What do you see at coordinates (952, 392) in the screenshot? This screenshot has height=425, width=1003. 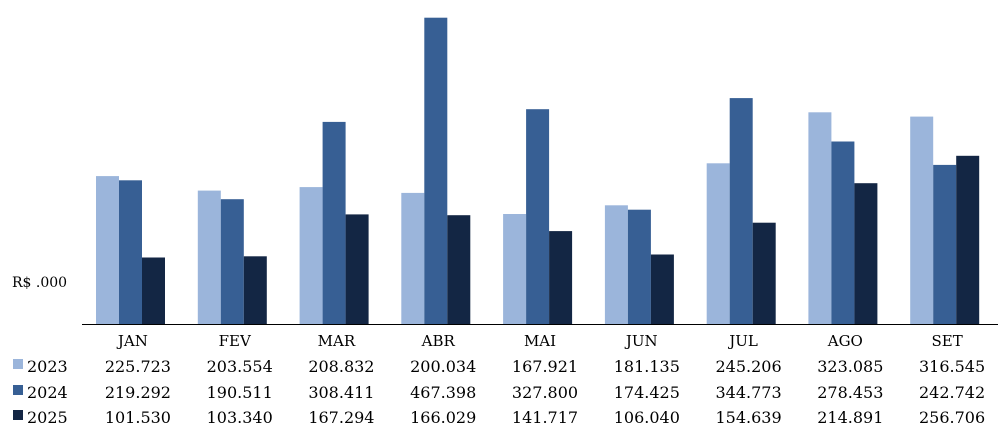 I see `data-table-value: 242.742` at bounding box center [952, 392].